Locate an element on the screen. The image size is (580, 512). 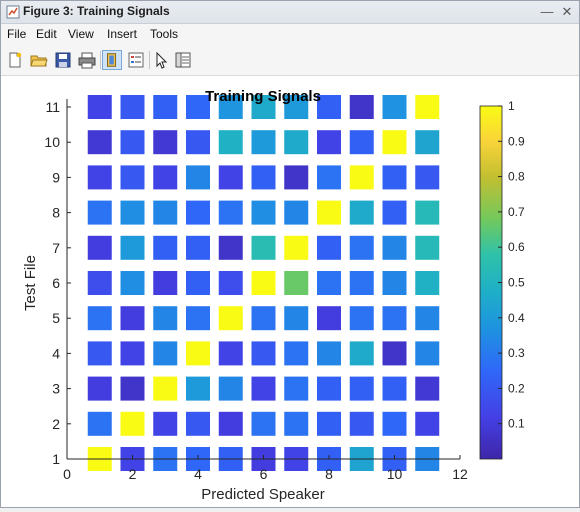
colorbar-tick-label: 0.3 is located at coordinates (516, 353).